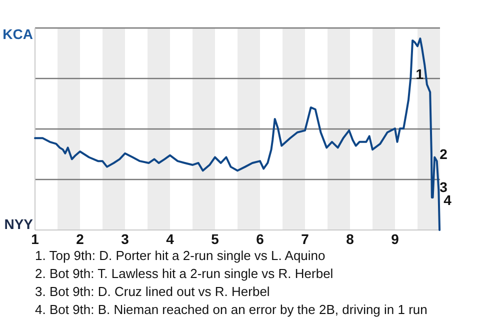  Describe the element at coordinates (215, 239) in the screenshot. I see `x-tick-label: 5` at that location.